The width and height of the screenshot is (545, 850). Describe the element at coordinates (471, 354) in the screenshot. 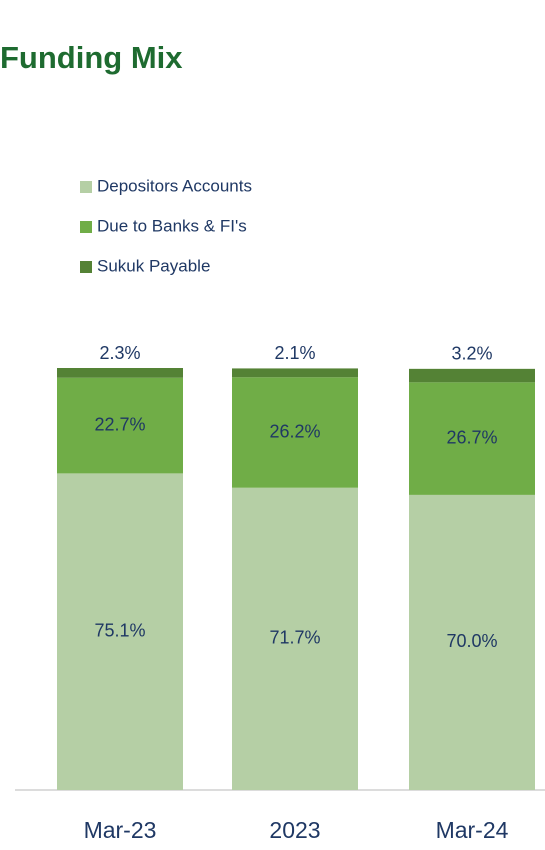

I see `data-label: 3.2%` at that location.